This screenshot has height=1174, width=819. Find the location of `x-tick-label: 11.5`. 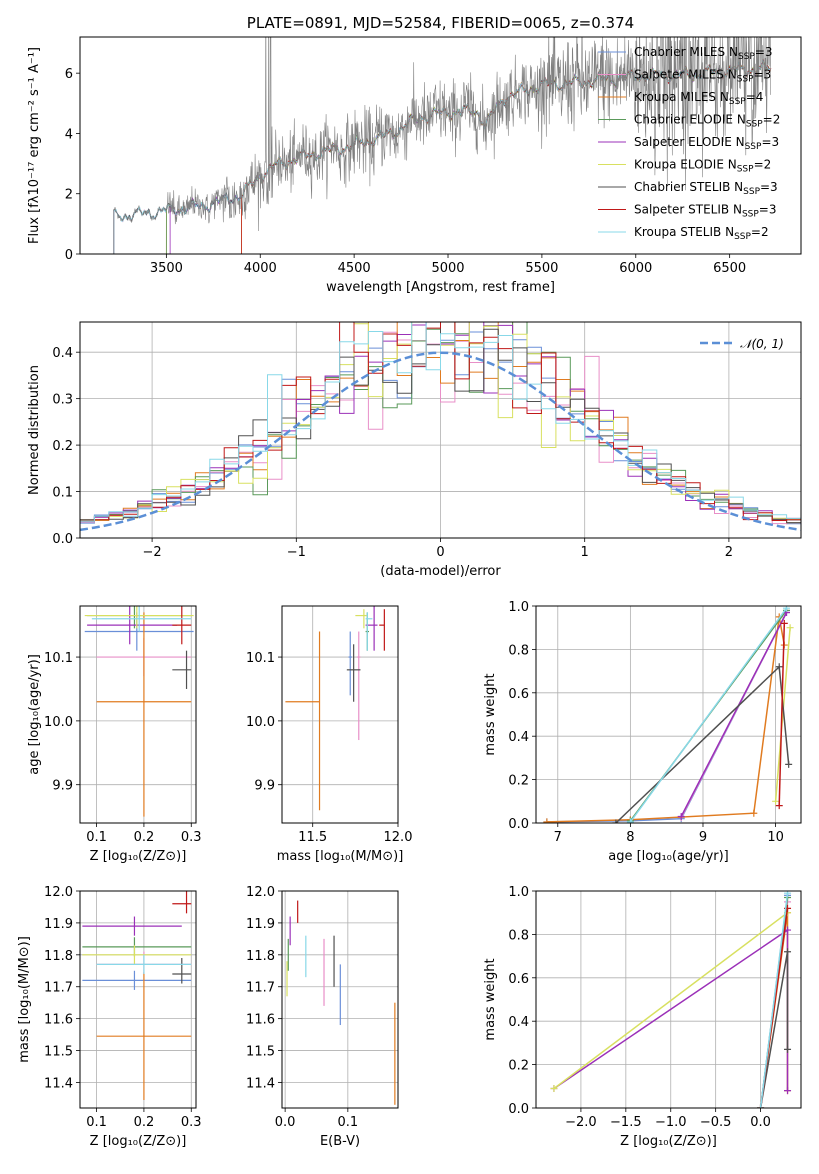

x-tick-label: 11.5 is located at coordinates (312, 837).